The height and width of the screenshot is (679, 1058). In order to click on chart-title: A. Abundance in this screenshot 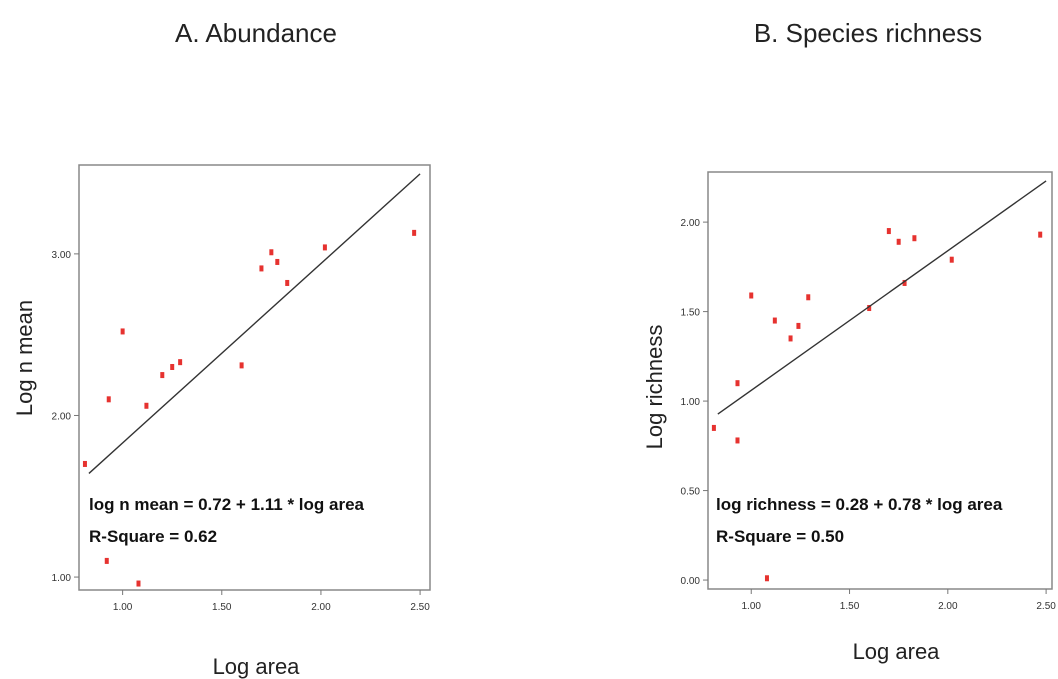, I will do `click(256, 33)`.